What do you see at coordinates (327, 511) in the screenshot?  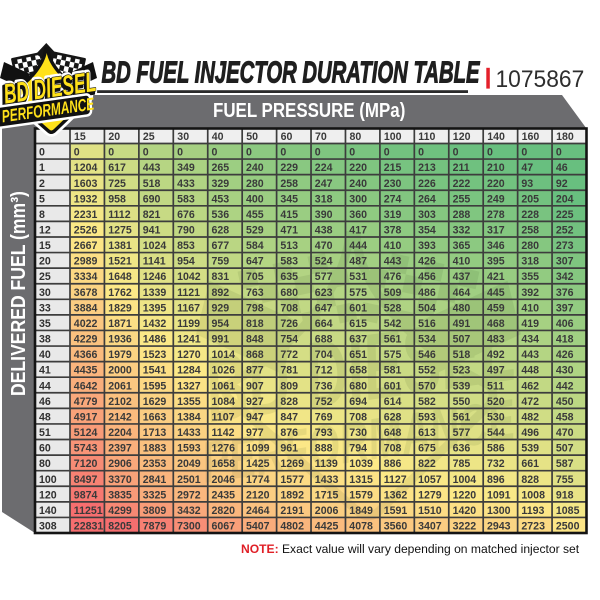 I see `svg-text: 2006` at bounding box center [327, 511].